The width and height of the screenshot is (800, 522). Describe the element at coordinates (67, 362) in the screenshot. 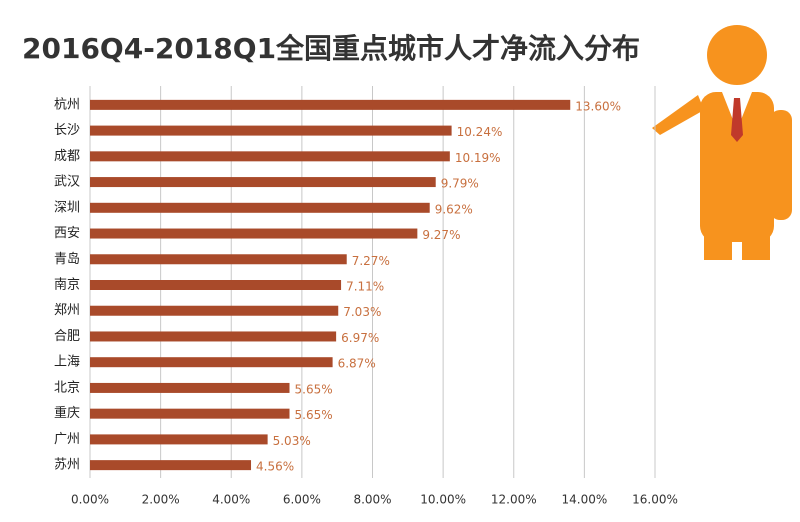

I see `y-tick-label: 上海` at that location.